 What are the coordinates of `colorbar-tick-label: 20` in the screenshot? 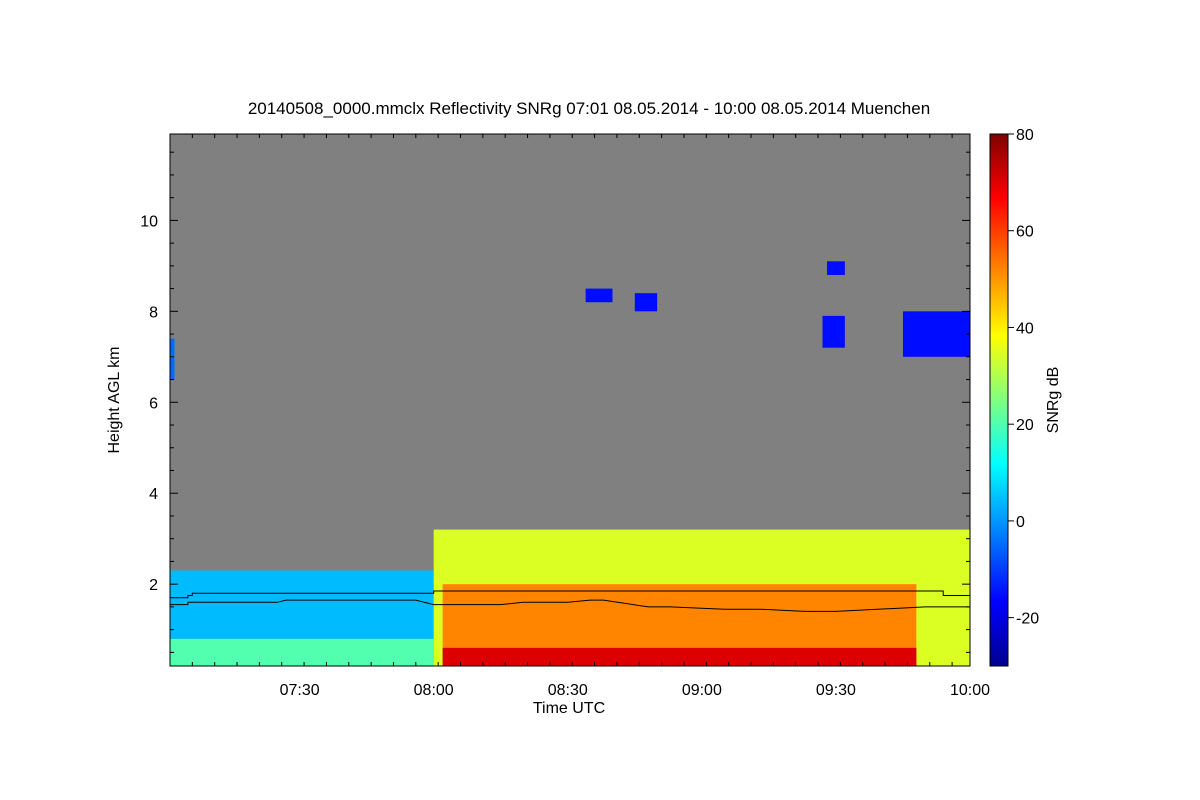 It's located at (1025, 425).